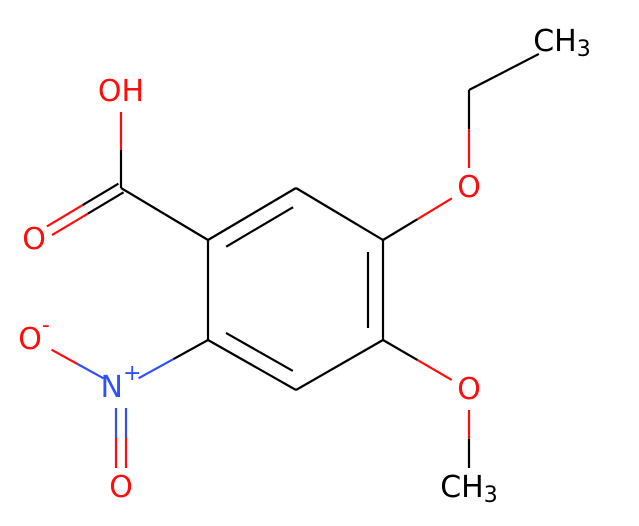 This screenshot has height=526, width=639. Describe the element at coordinates (112, 387) in the screenshot. I see `atom-symbol: N` at that location.